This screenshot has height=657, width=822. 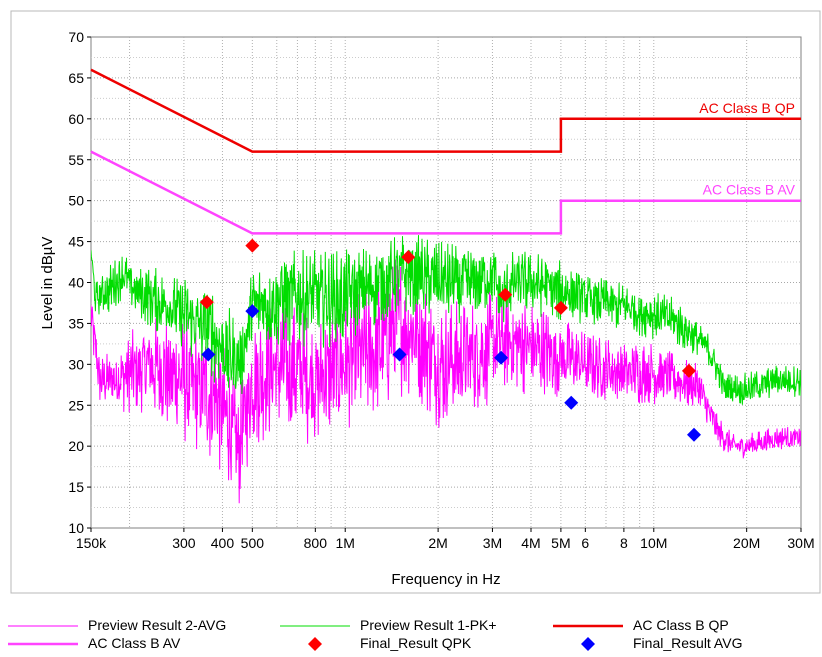 What do you see at coordinates (800, 543) in the screenshot?
I see `x-tick-label: 30M` at bounding box center [800, 543].